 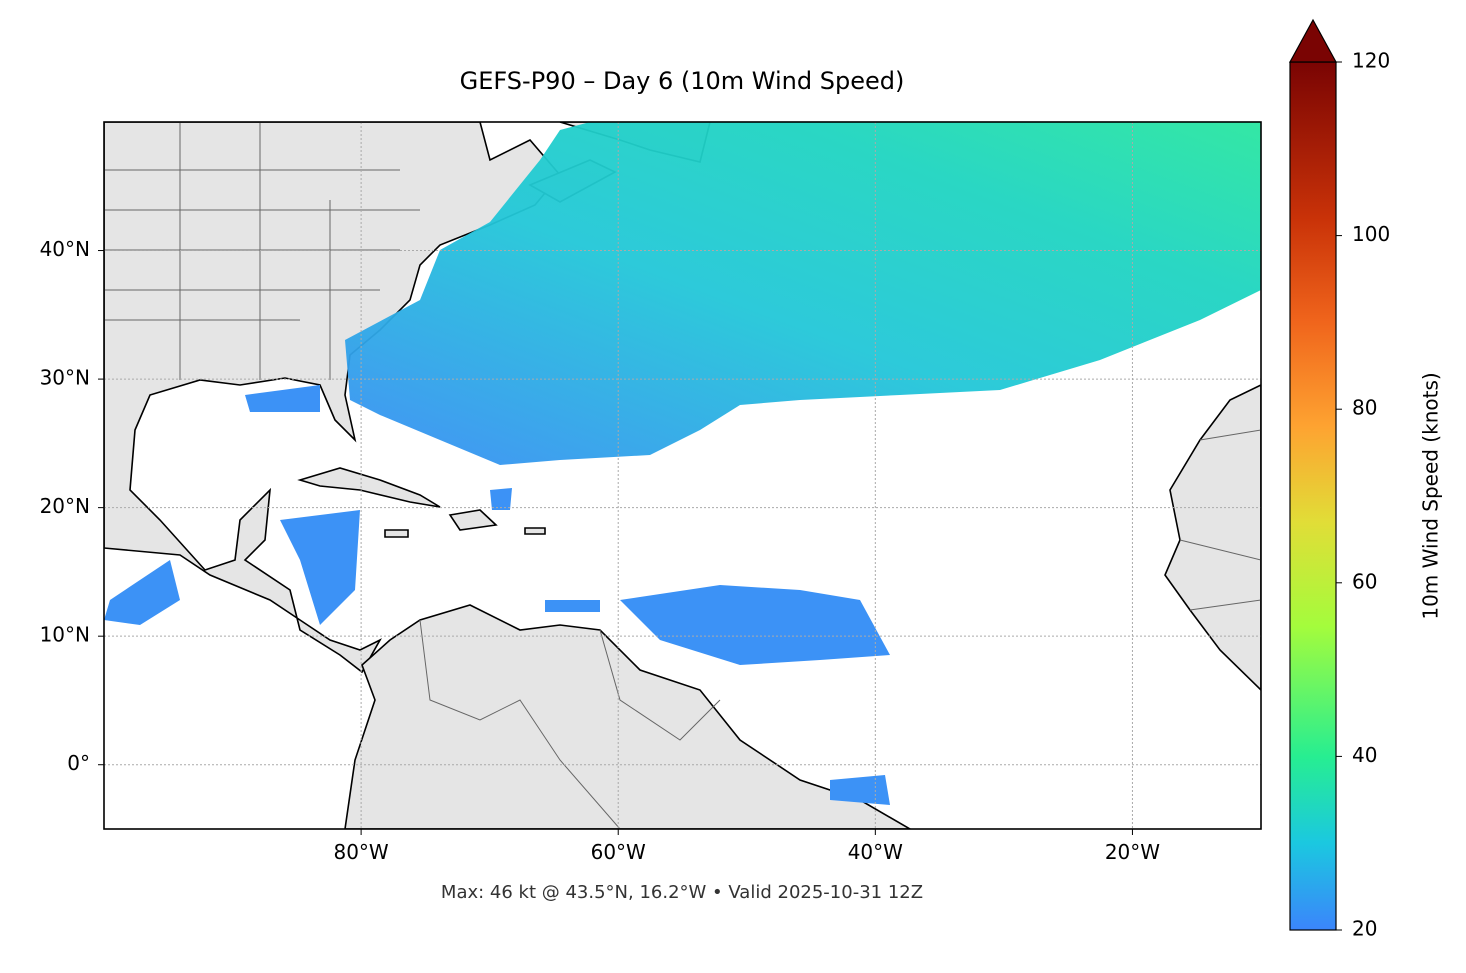 What do you see at coordinates (628, 716) in the screenshot?
I see `south-america` at bounding box center [628, 716].